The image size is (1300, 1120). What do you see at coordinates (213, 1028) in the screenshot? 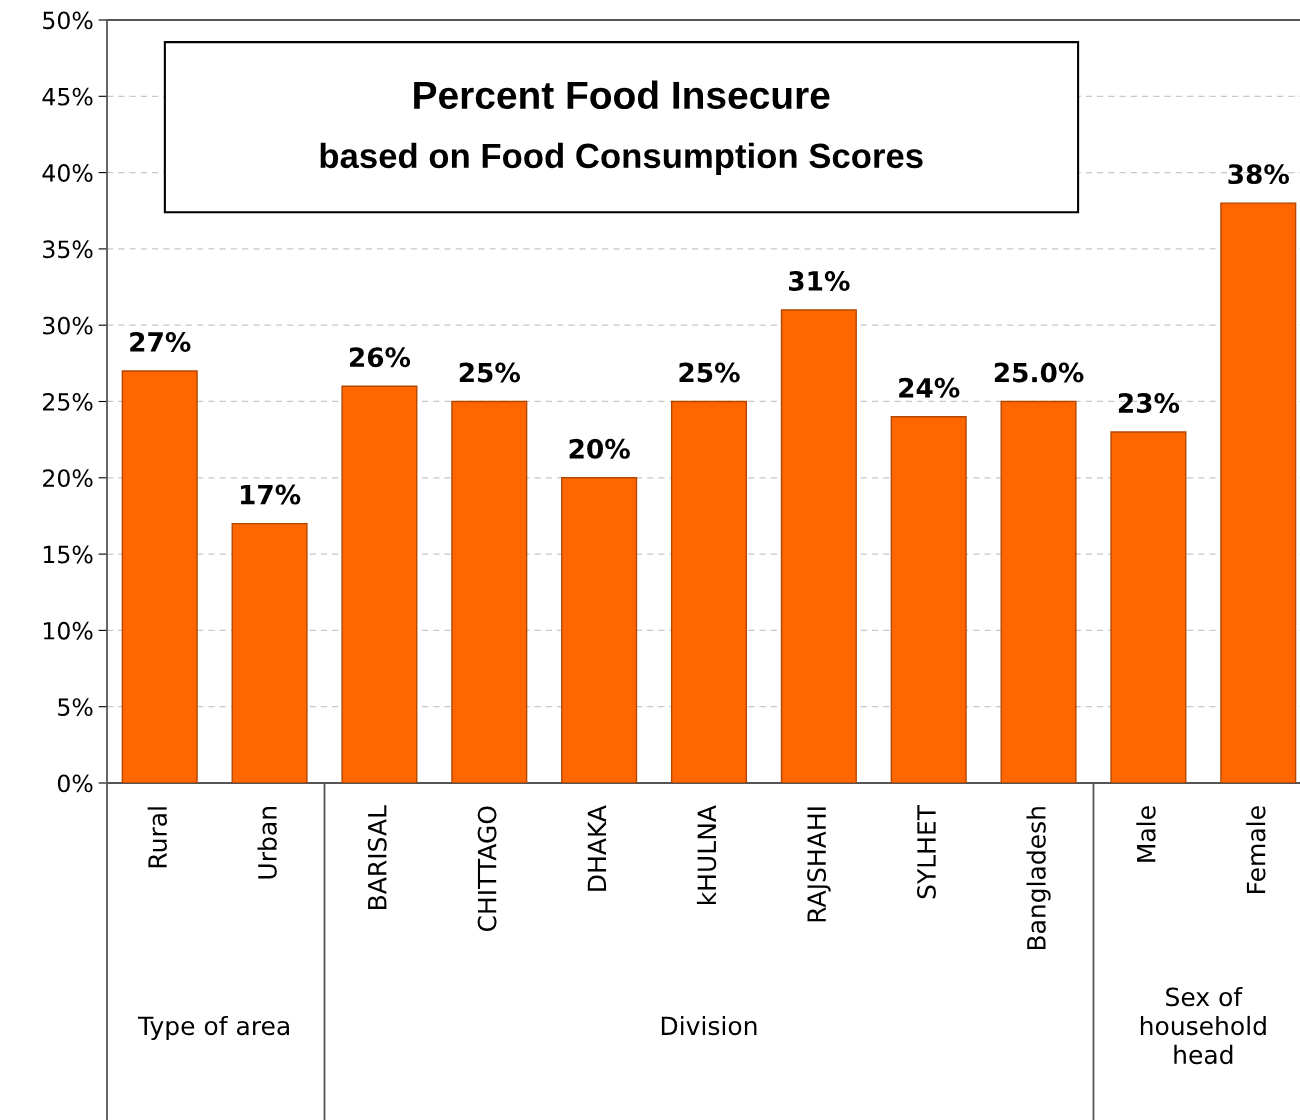
I see `text: Type of area` at bounding box center [213, 1028].